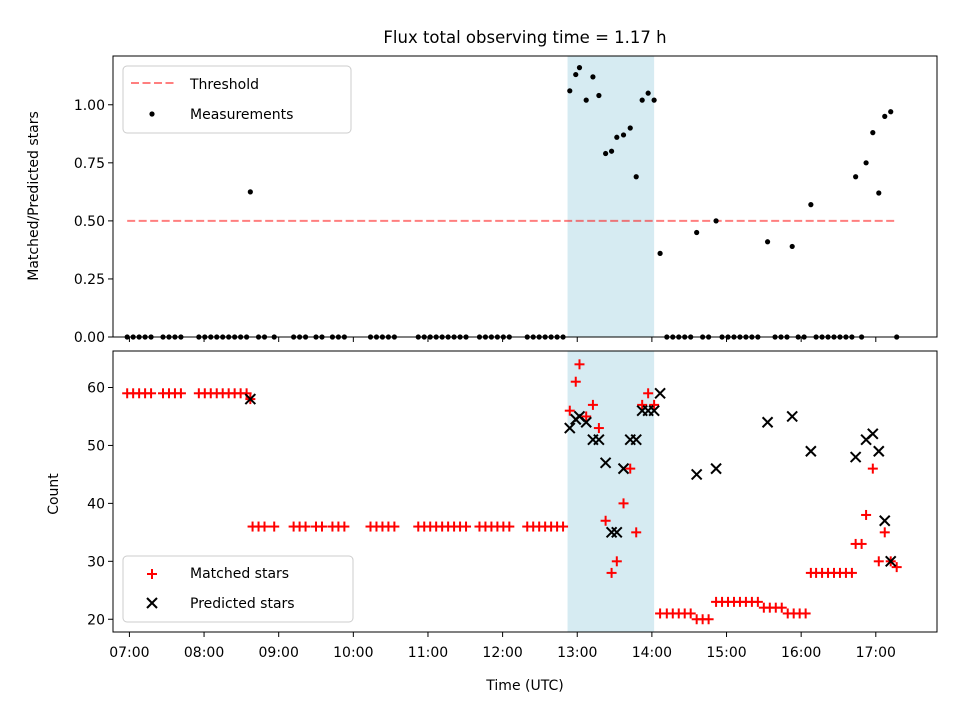  I want to click on bottom-x-tick-label: 09:00, so click(279, 653).